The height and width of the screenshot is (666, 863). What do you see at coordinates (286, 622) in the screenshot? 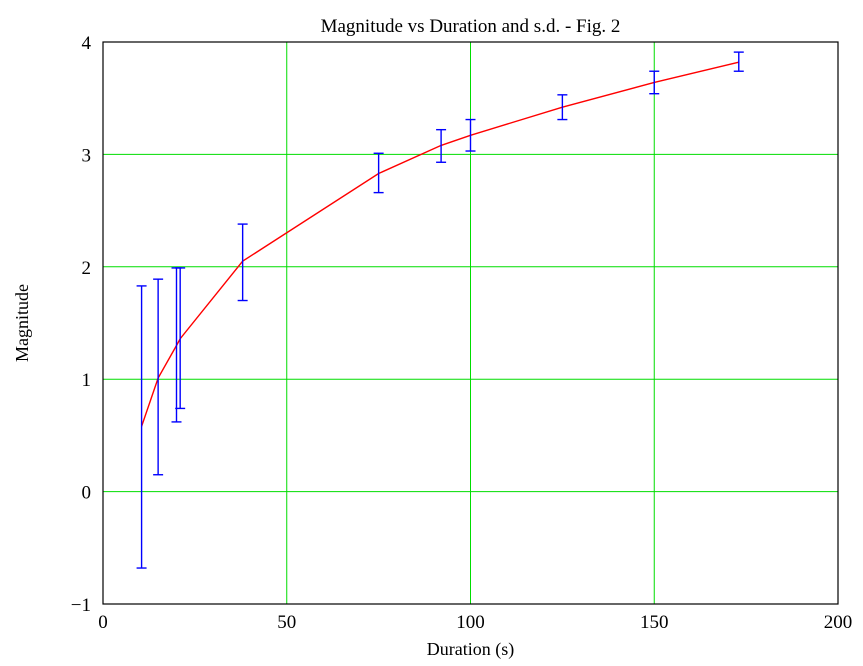
I see `x-tick-label: 50` at bounding box center [286, 622].